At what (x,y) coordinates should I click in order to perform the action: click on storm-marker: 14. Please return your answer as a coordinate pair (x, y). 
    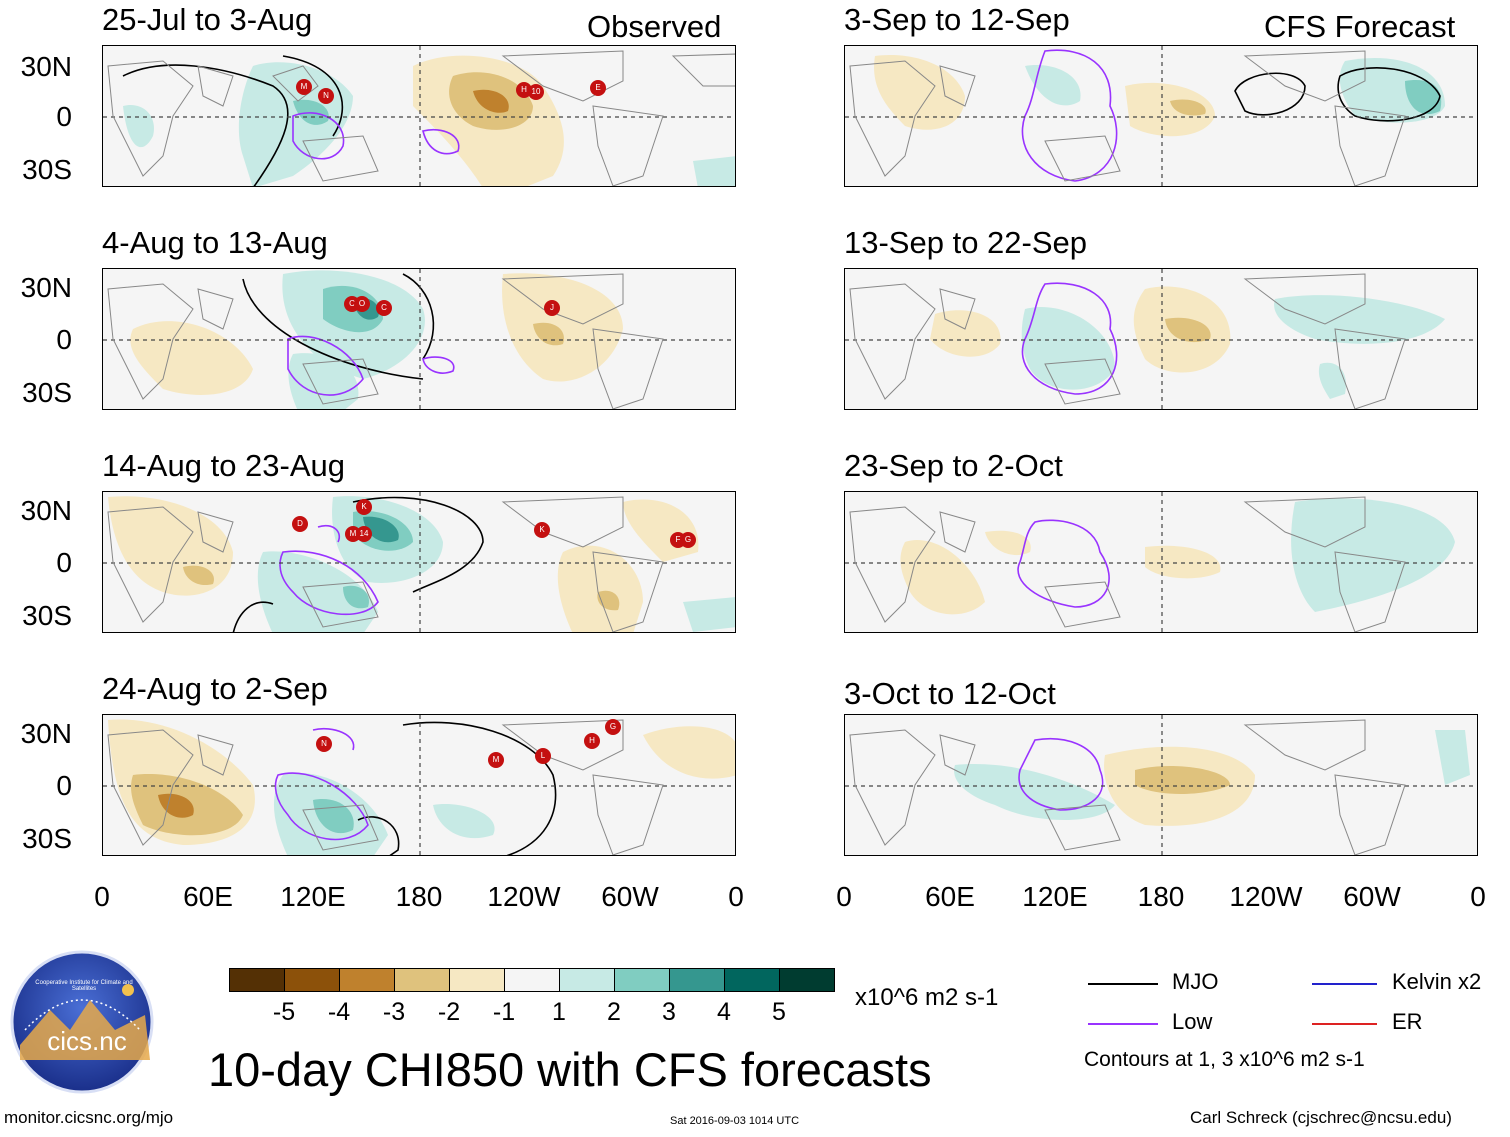
    Looking at the image, I should click on (364, 534).